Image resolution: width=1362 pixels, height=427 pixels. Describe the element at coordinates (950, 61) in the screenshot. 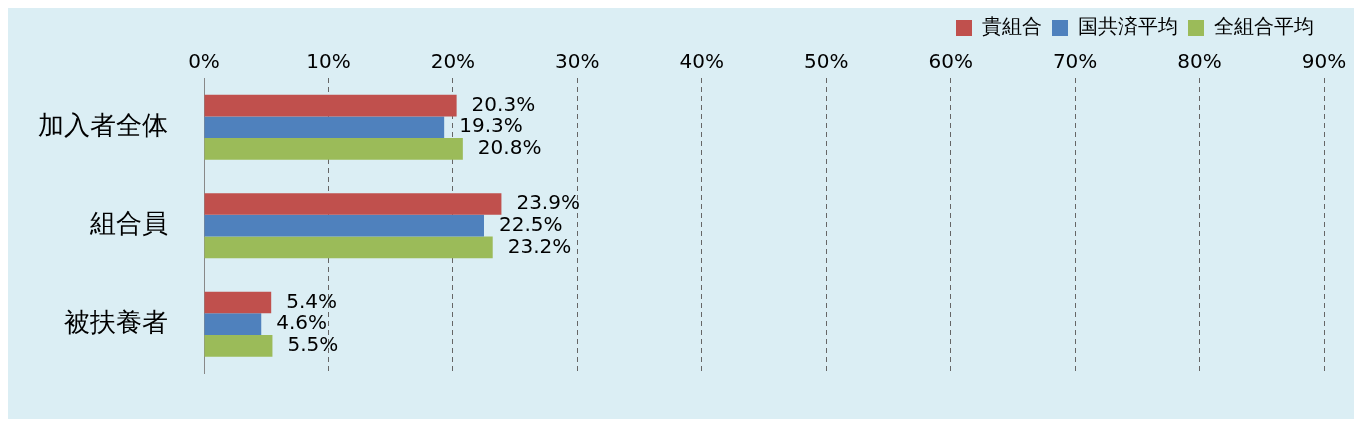

I see `x-tick-label: 60%` at that location.